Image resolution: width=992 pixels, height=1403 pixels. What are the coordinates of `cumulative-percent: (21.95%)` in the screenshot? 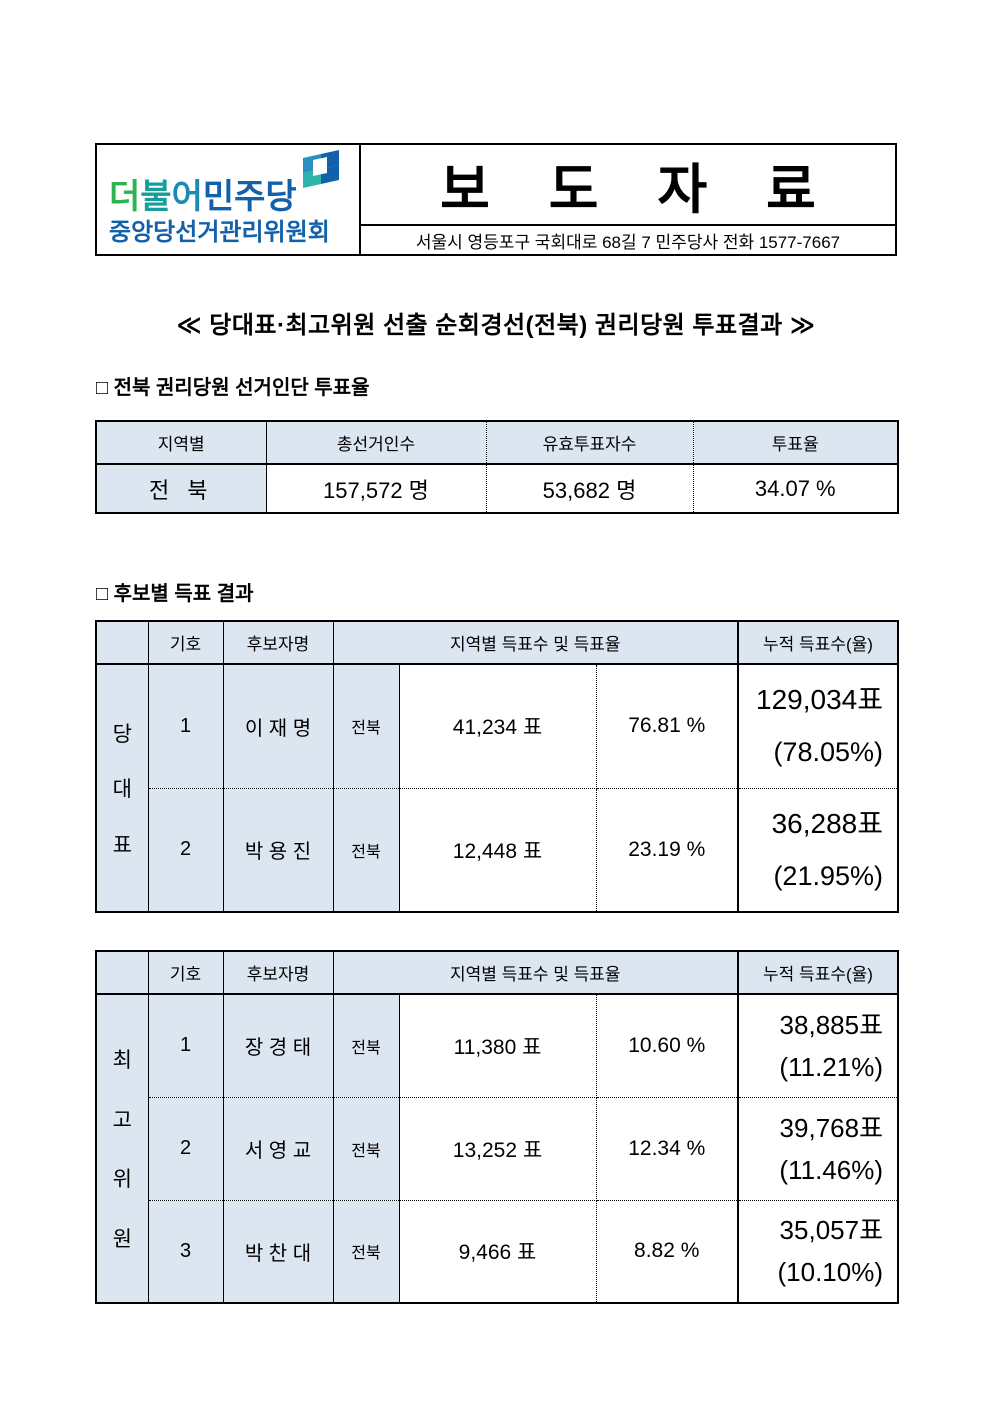 It's located at (828, 875).